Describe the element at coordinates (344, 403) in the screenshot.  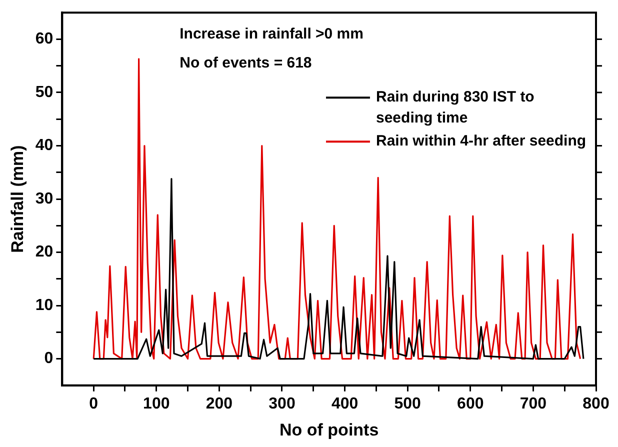
I see `x-tick-label: 400` at that location.